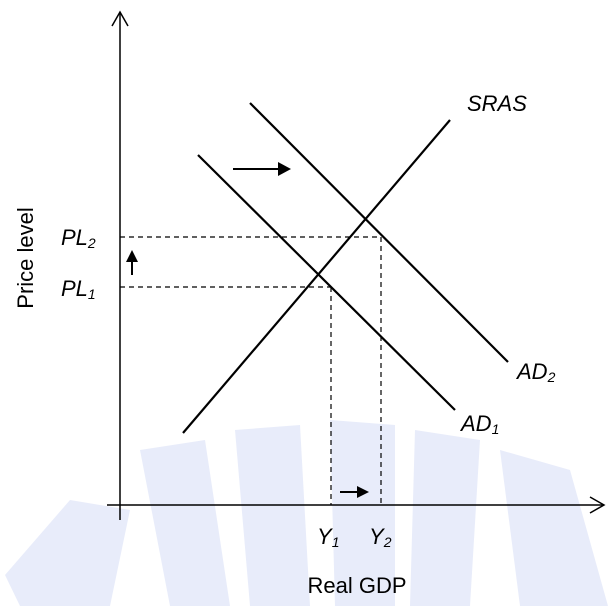  Describe the element at coordinates (380, 537) in the screenshot. I see `y2-label: Y2` at that location.